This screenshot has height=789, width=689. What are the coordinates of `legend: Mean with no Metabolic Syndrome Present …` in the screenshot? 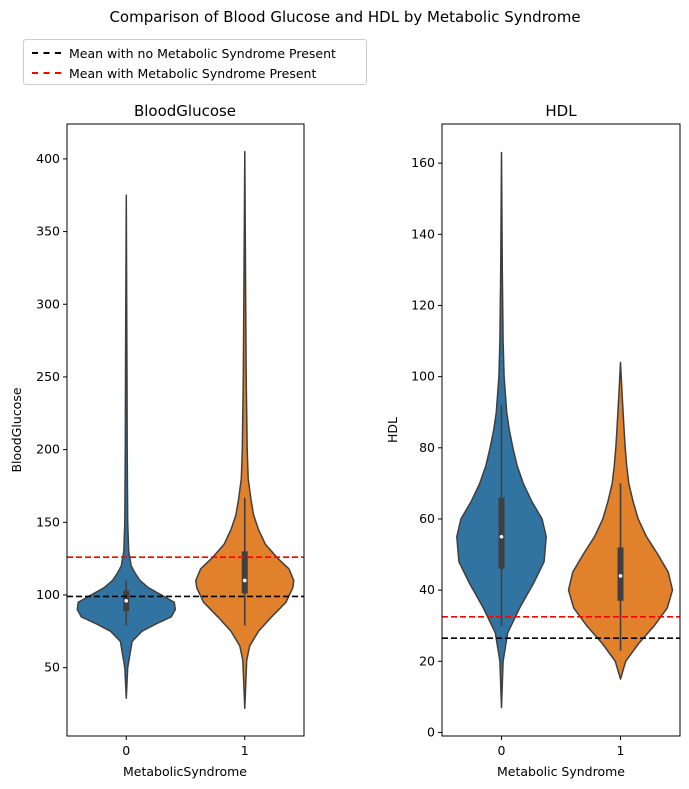 It's located at (195, 62).